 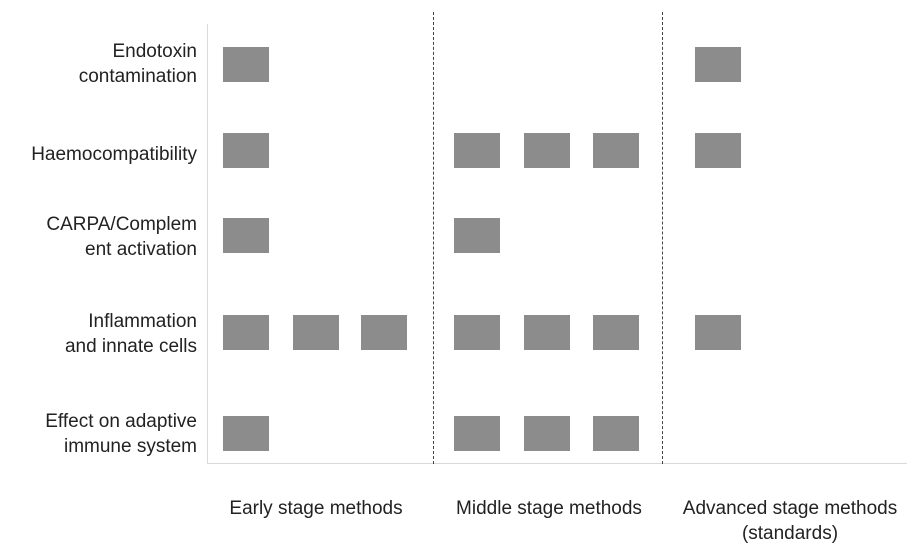 I want to click on column-label-middle: Middle stage methods, so click(x=549, y=508).